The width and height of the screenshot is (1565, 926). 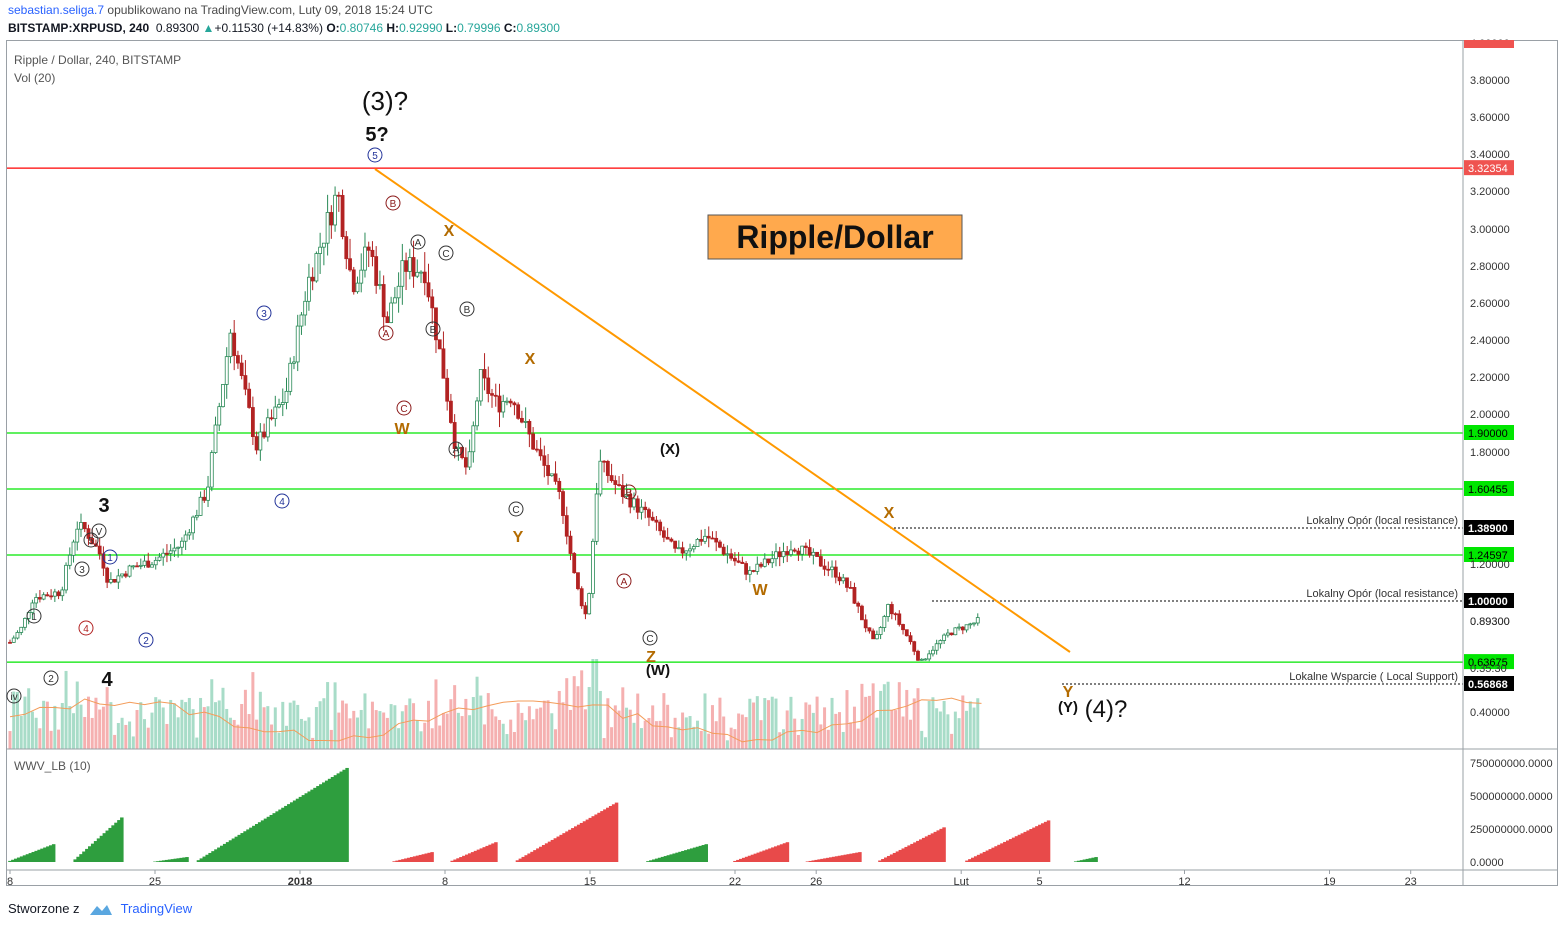 I want to click on tradingview-link: TradingView, so click(x=156, y=908).